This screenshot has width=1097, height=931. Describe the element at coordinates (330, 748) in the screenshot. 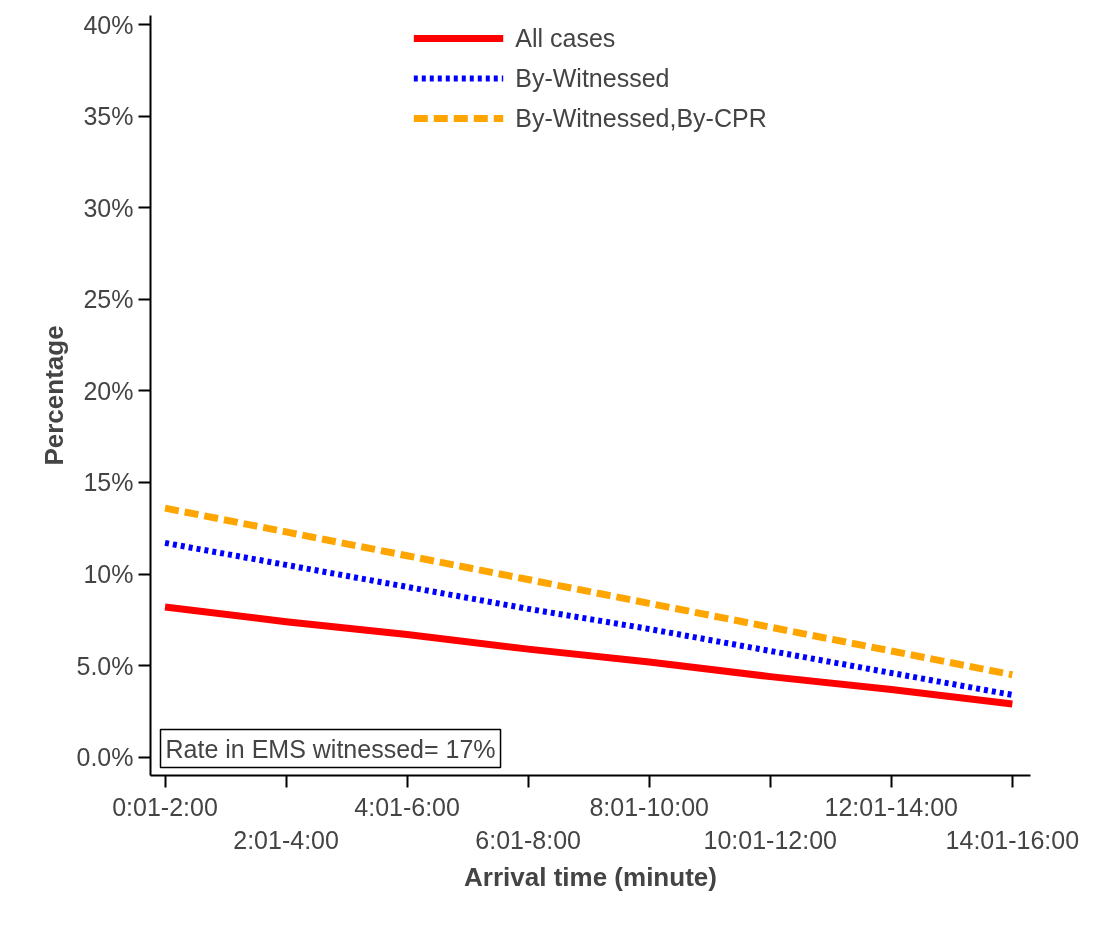

I see `annotation: Rate in EMS witnessed= 17%` at that location.